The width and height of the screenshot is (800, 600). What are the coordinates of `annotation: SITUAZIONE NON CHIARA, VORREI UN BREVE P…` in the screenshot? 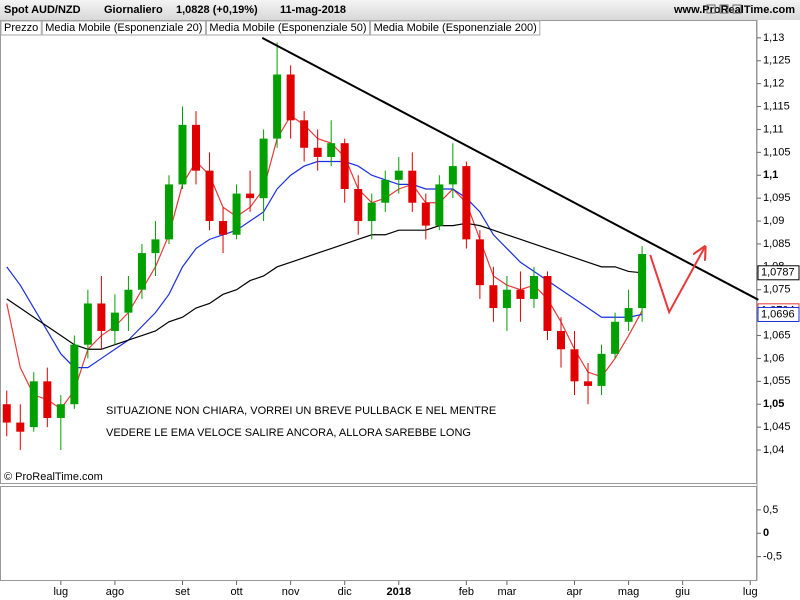 It's located at (301, 411).